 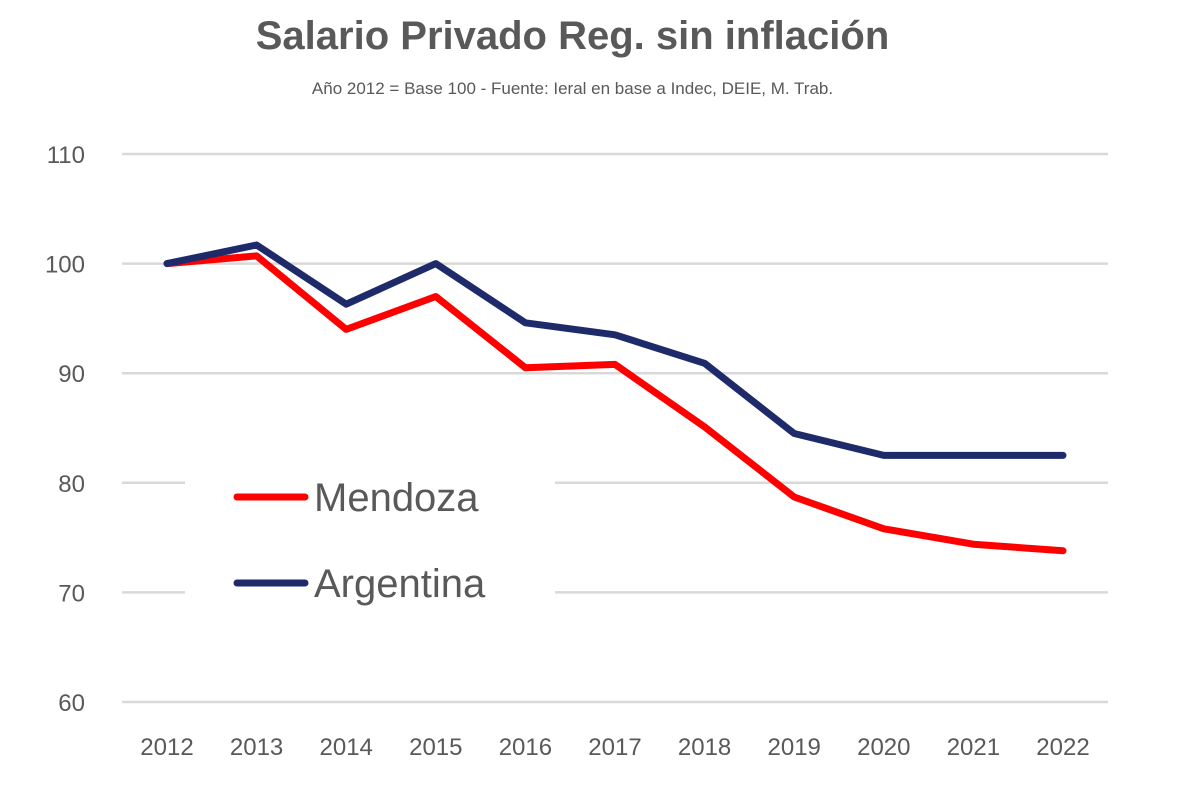 What do you see at coordinates (71, 593) in the screenshot?
I see `y-tick-label: 70` at bounding box center [71, 593].